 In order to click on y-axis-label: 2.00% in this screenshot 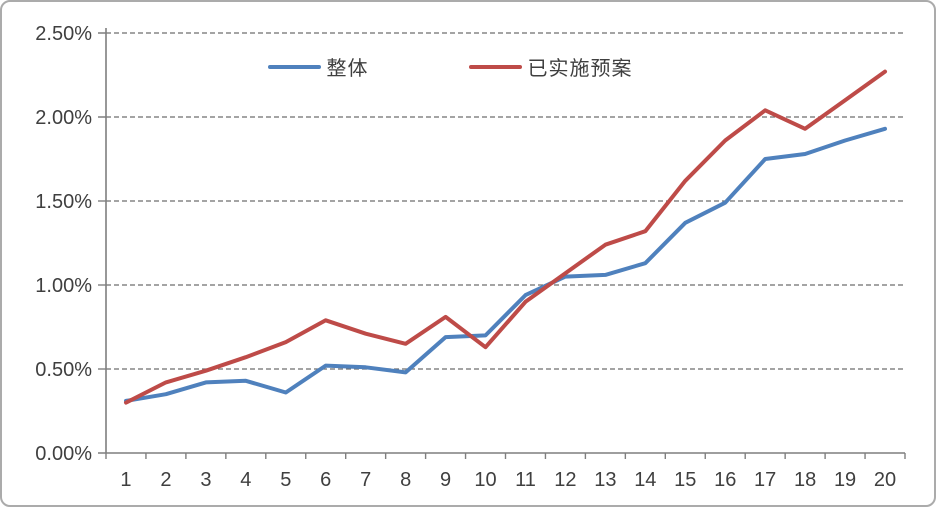, I will do `click(63, 118)`.